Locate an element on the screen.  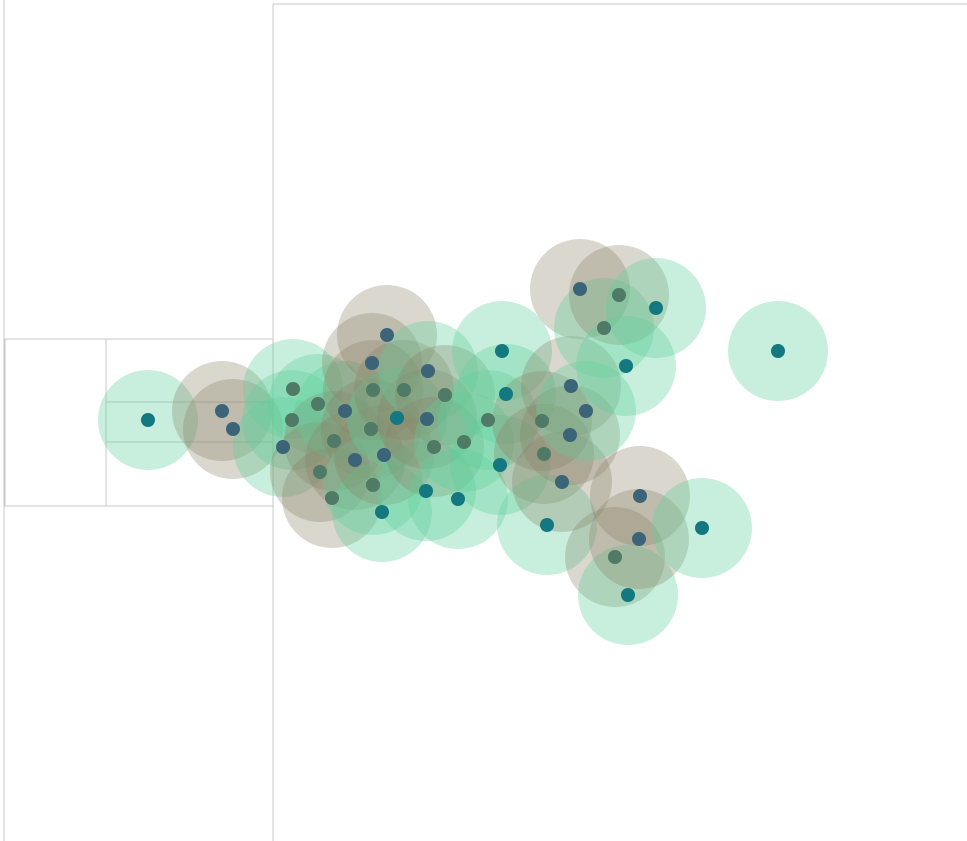
goal-area is located at coordinates (189, 422).